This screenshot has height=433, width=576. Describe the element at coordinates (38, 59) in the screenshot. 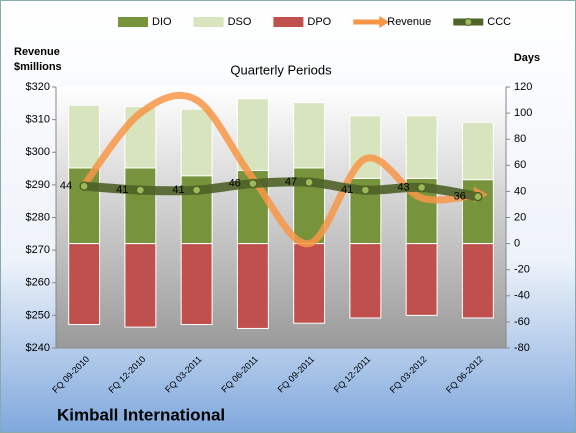

I see `y-axis-label: Revenue $millions` at that location.